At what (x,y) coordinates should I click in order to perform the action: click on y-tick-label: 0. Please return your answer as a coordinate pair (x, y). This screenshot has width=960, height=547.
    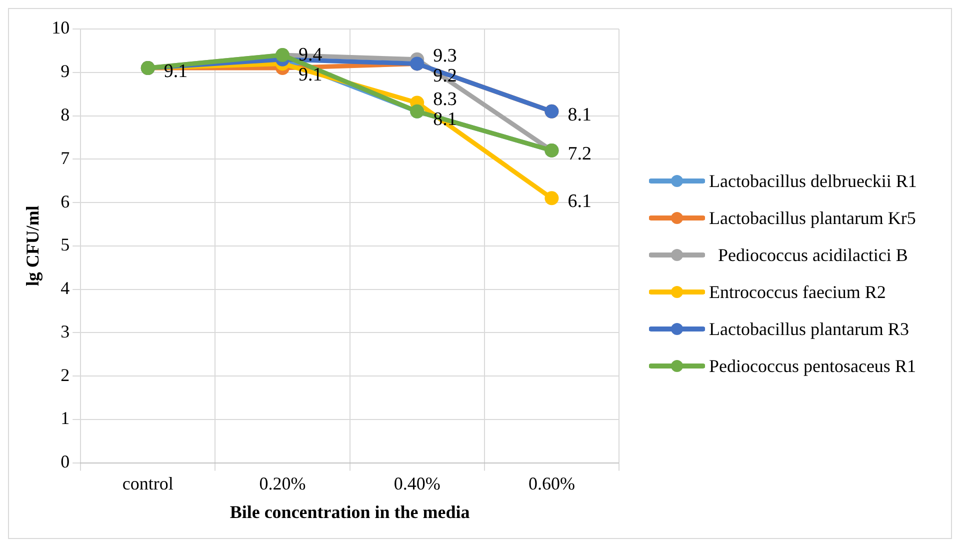
    Looking at the image, I should click on (65, 462).